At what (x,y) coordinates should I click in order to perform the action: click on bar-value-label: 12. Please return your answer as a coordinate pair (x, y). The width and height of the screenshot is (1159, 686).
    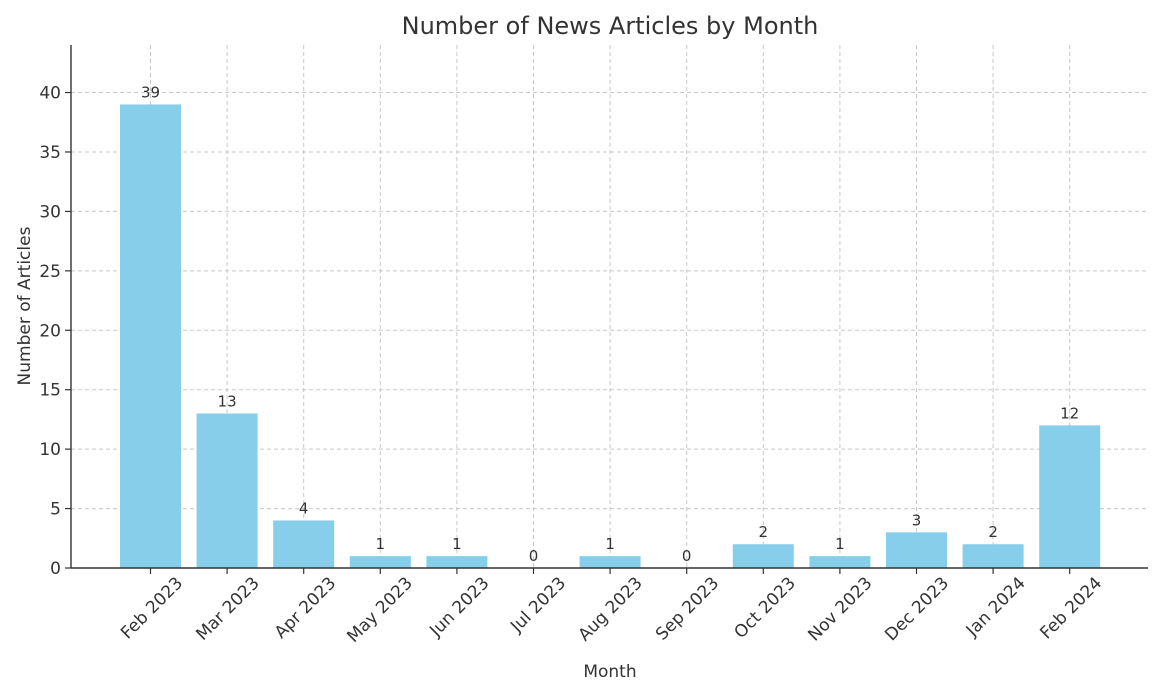
    Looking at the image, I should click on (1069, 413).